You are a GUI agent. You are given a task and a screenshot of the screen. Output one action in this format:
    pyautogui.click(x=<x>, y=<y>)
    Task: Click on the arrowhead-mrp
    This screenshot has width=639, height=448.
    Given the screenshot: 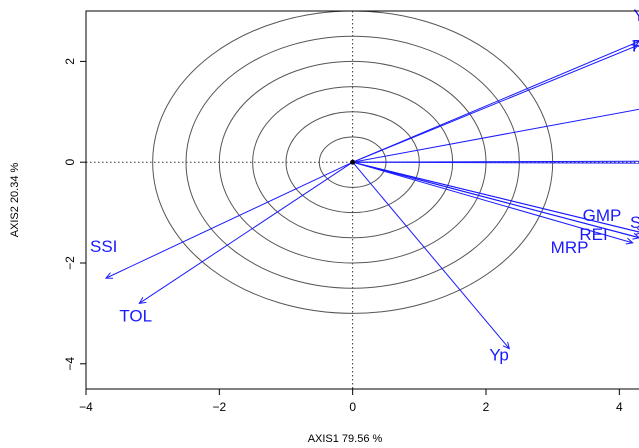 What is the action you would take?
    pyautogui.click(x=629, y=241)
    